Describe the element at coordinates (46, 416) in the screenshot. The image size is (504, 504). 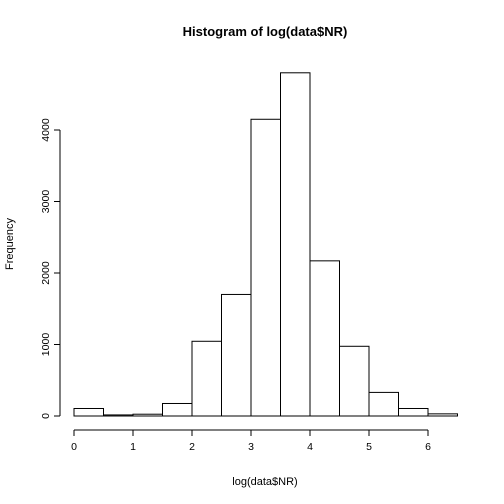
I see `y-tick-label: 0` at that location.